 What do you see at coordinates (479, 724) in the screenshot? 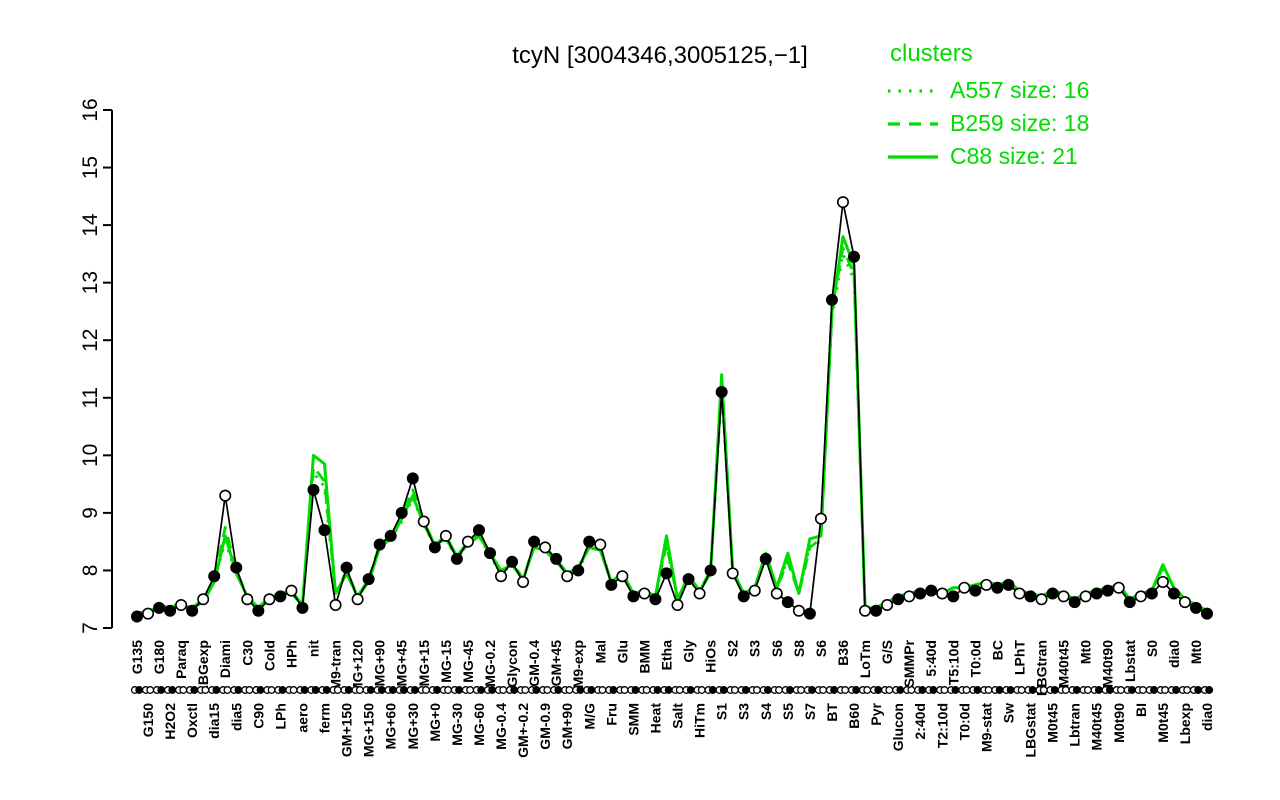
I see `x-tick-label: MG-60` at bounding box center [479, 724].